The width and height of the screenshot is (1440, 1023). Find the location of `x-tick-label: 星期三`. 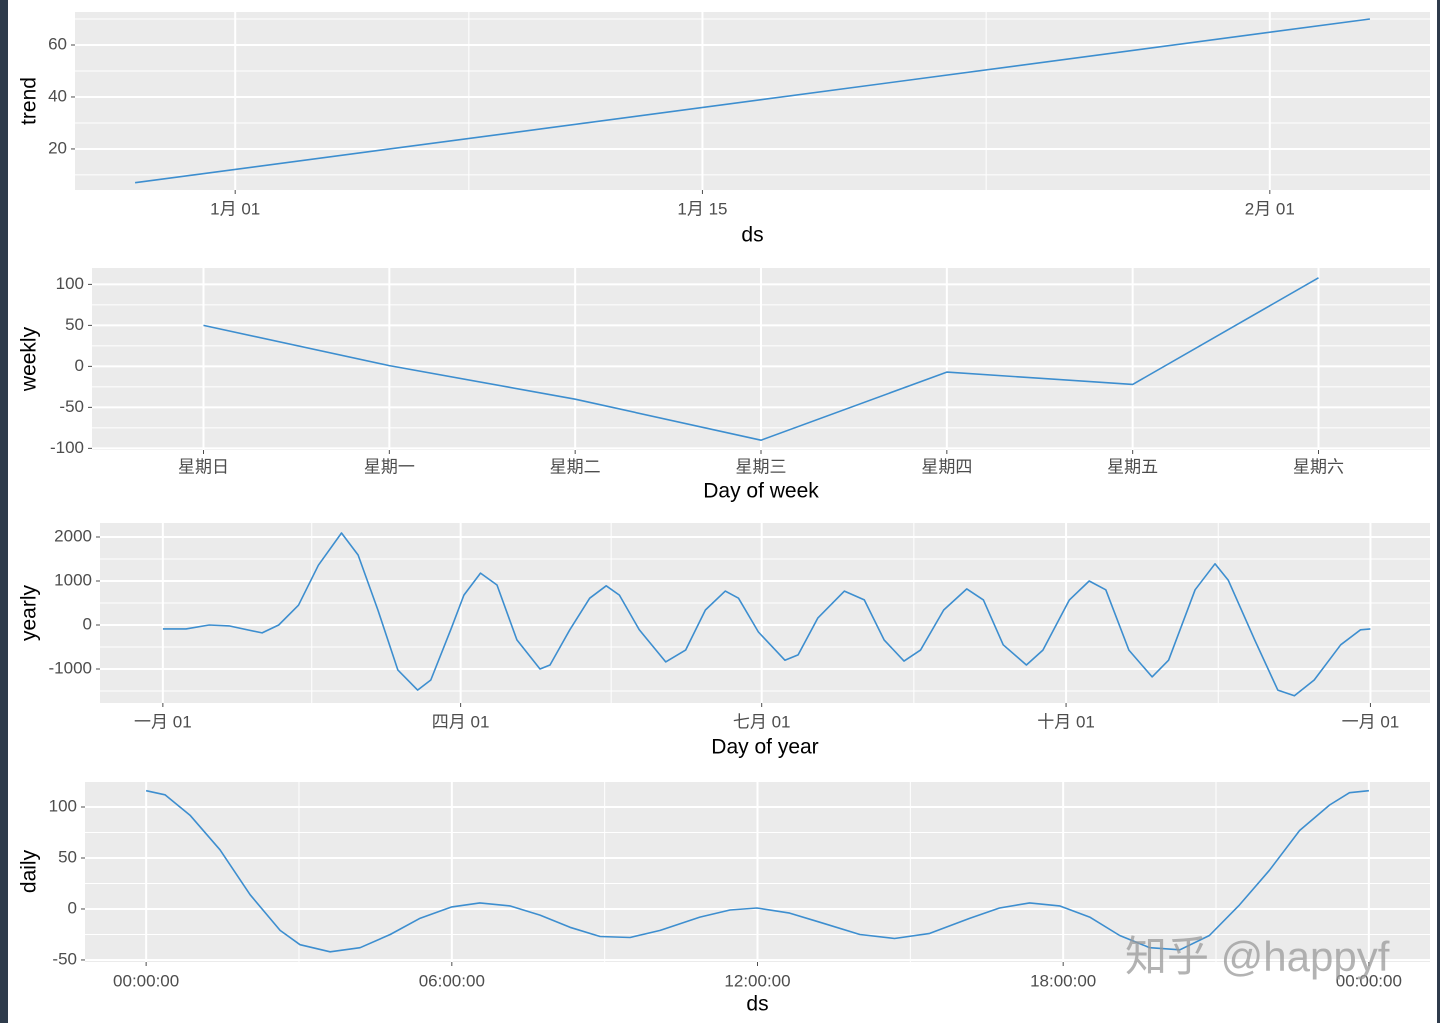

x-tick-label: 星期三 is located at coordinates (761, 466).